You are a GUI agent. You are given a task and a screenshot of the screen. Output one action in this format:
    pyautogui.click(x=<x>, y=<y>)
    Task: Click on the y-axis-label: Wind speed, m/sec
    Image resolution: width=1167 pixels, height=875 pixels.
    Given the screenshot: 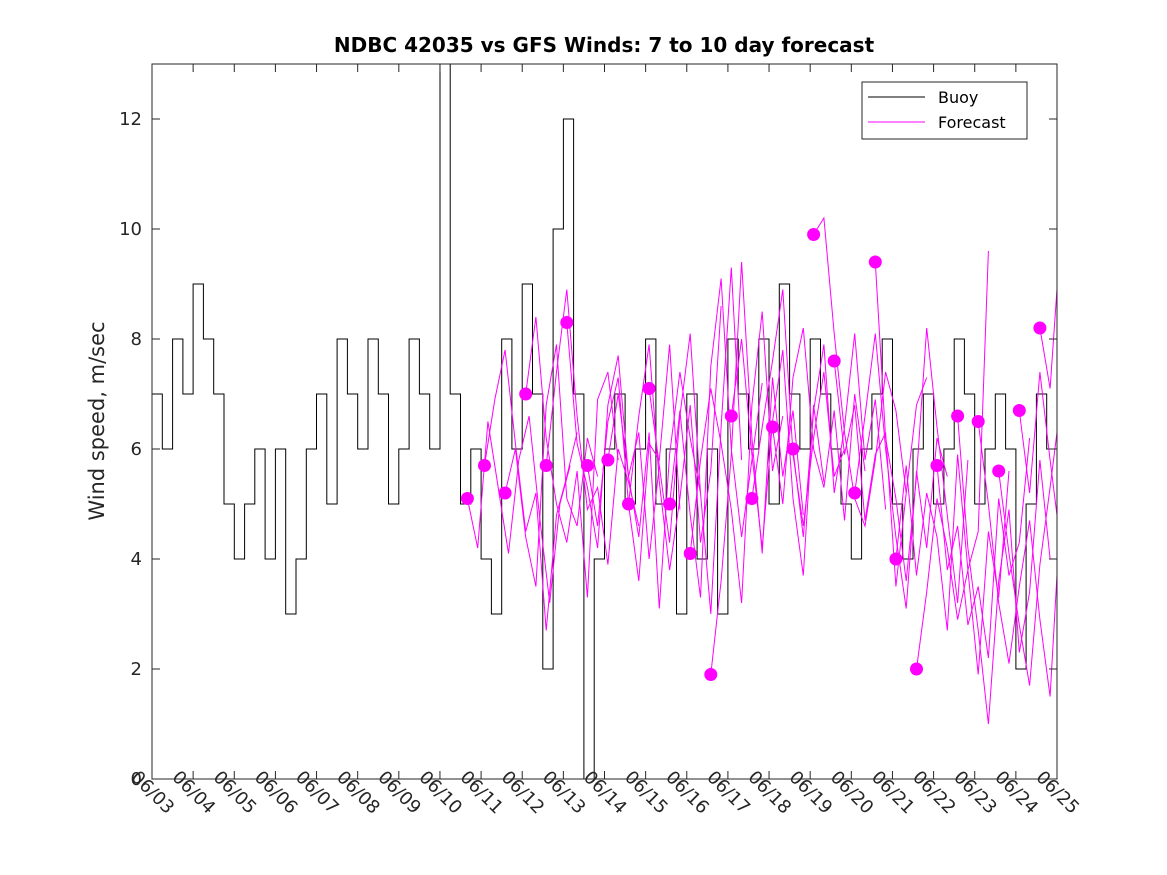 What is the action you would take?
    pyautogui.click(x=97, y=420)
    